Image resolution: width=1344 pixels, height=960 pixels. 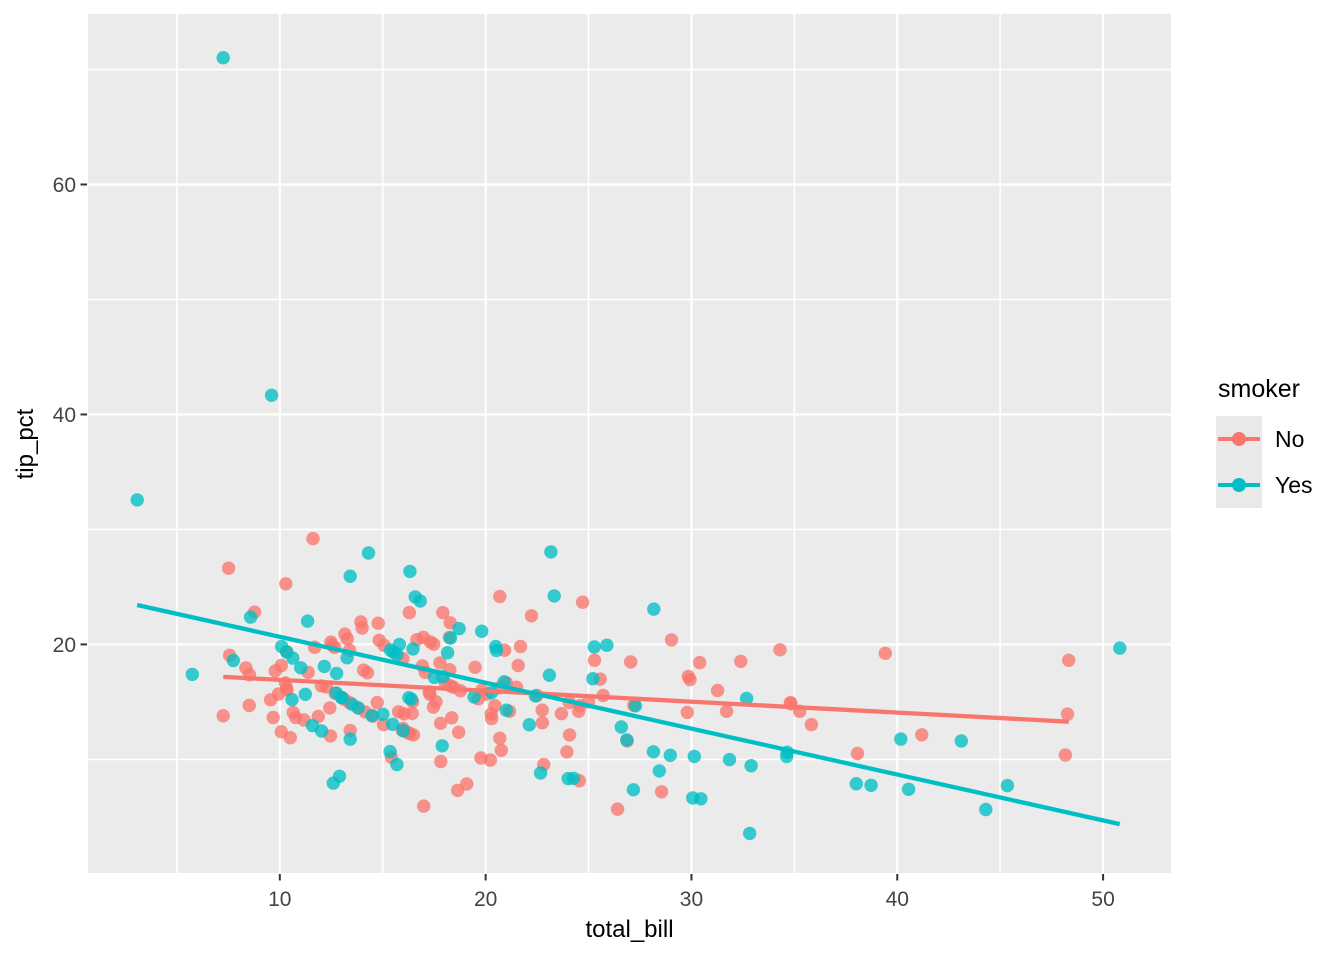 I want to click on legend: smoker No Yes, so click(x=1264, y=441).